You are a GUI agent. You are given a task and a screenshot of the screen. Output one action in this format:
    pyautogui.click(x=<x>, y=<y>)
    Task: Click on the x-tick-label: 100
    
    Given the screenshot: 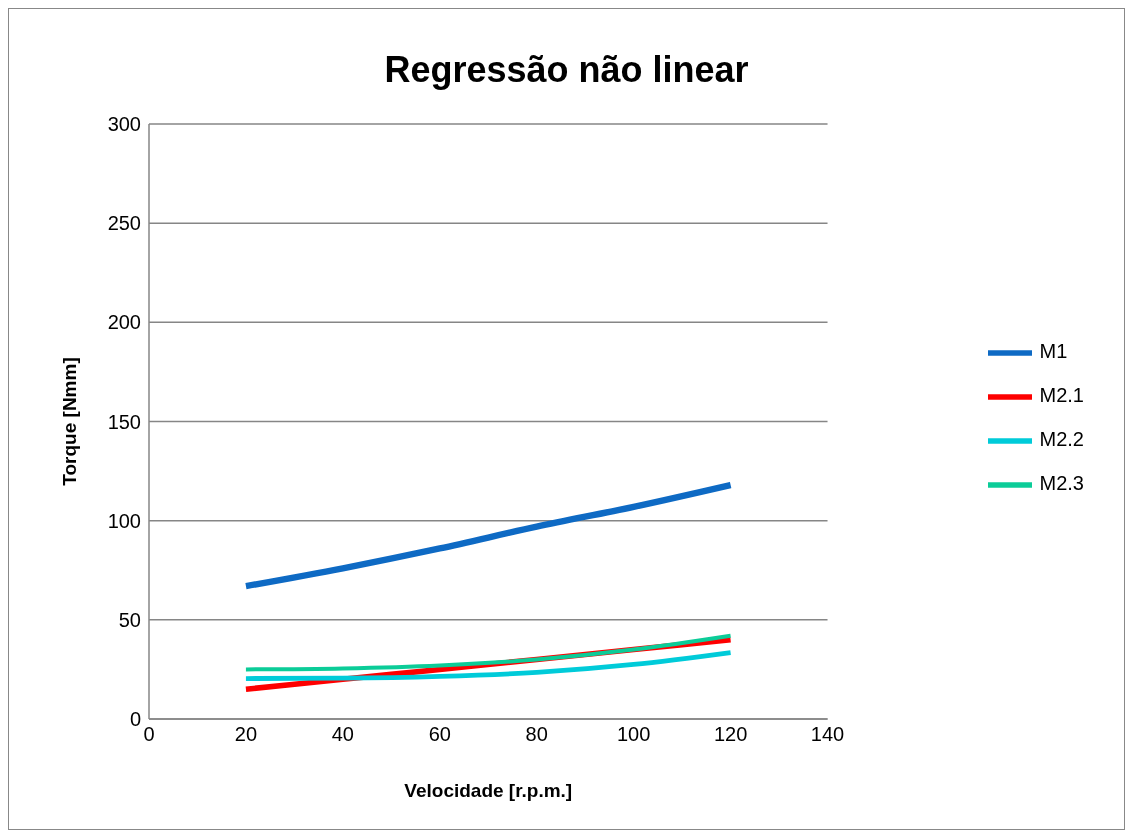 What is the action you would take?
    pyautogui.click(x=633, y=734)
    